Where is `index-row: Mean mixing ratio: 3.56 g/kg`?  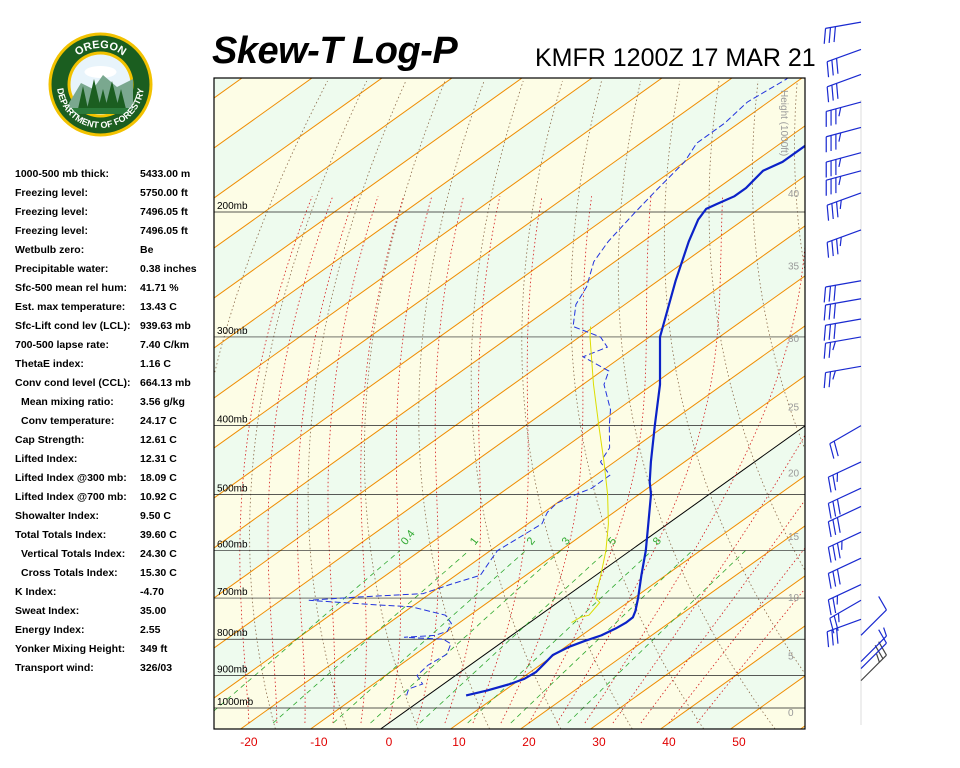 index-row: Mean mixing ratio: 3.56 g/kg is located at coordinates (112, 402).